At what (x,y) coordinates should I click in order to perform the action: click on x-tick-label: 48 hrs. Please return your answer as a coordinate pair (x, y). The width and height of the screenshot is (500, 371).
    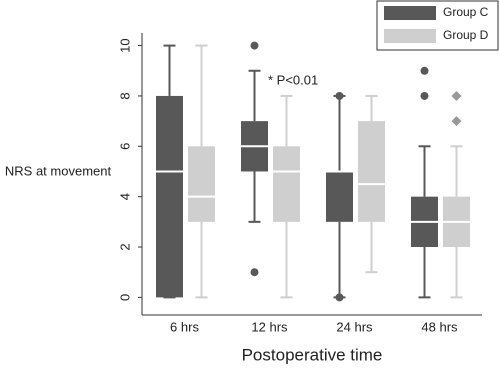
    Looking at the image, I should click on (439, 326).